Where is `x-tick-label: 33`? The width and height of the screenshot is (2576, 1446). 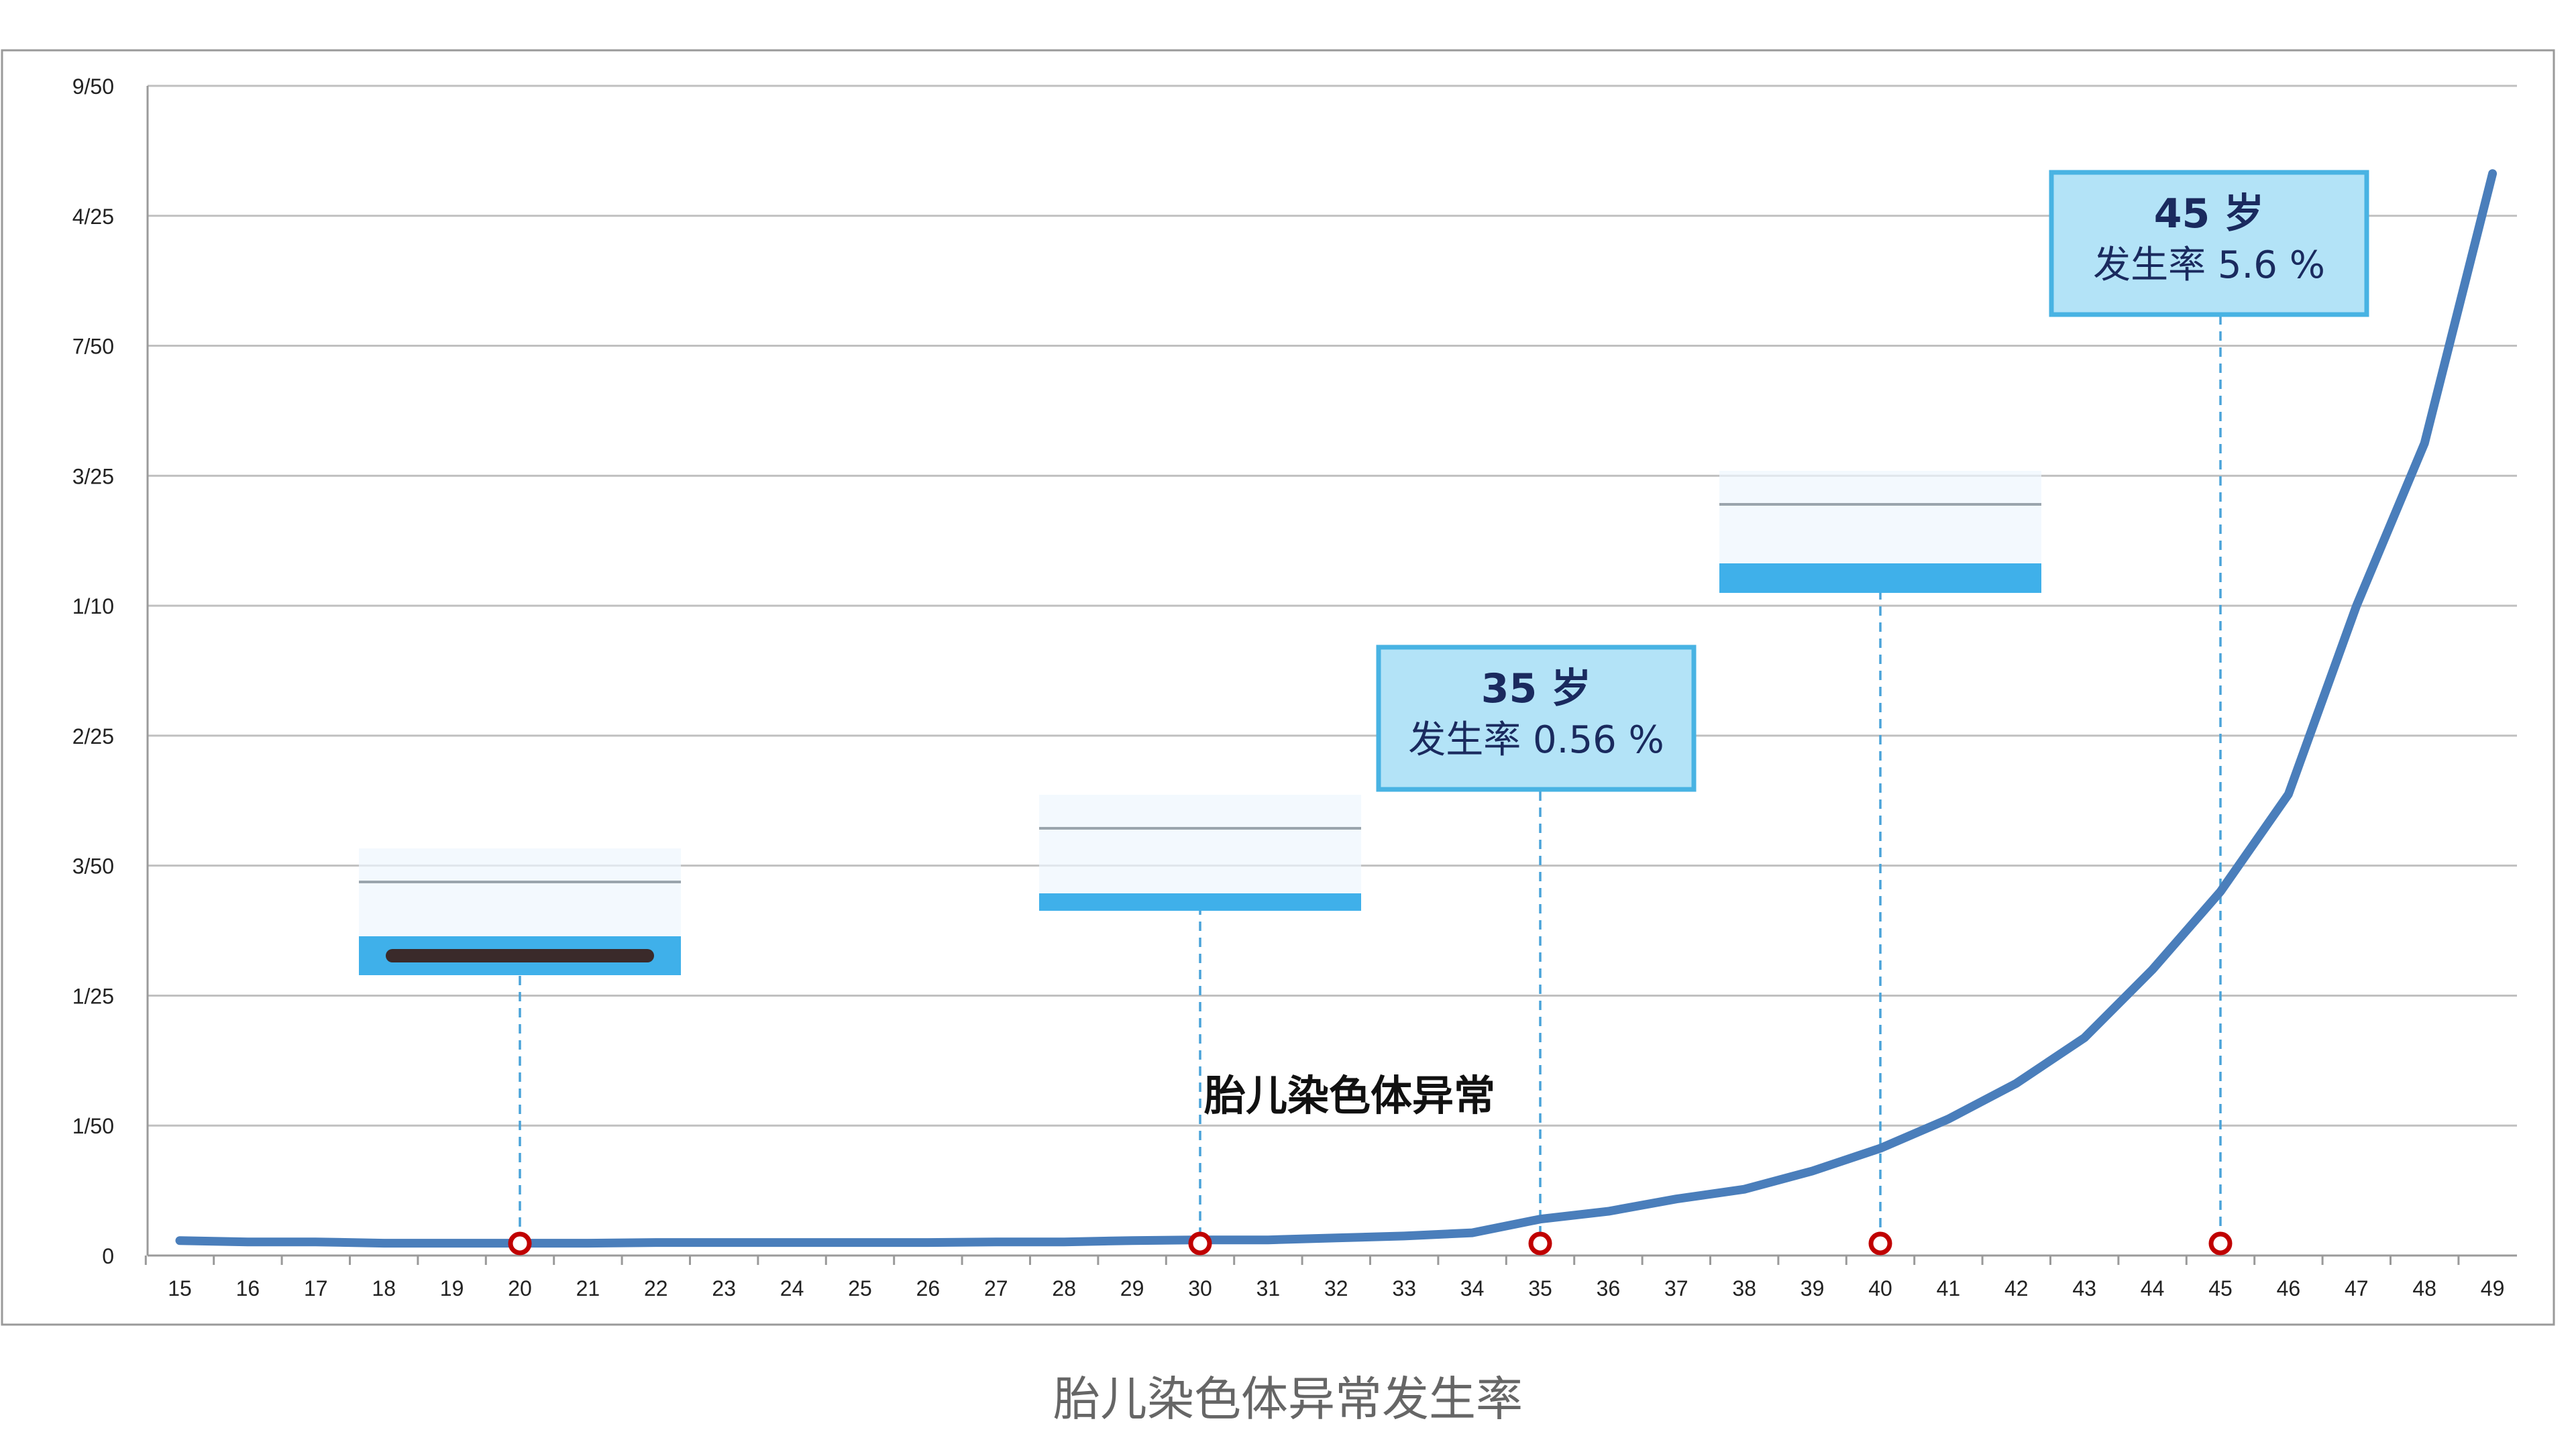 x-tick-label: 33 is located at coordinates (1404, 1288).